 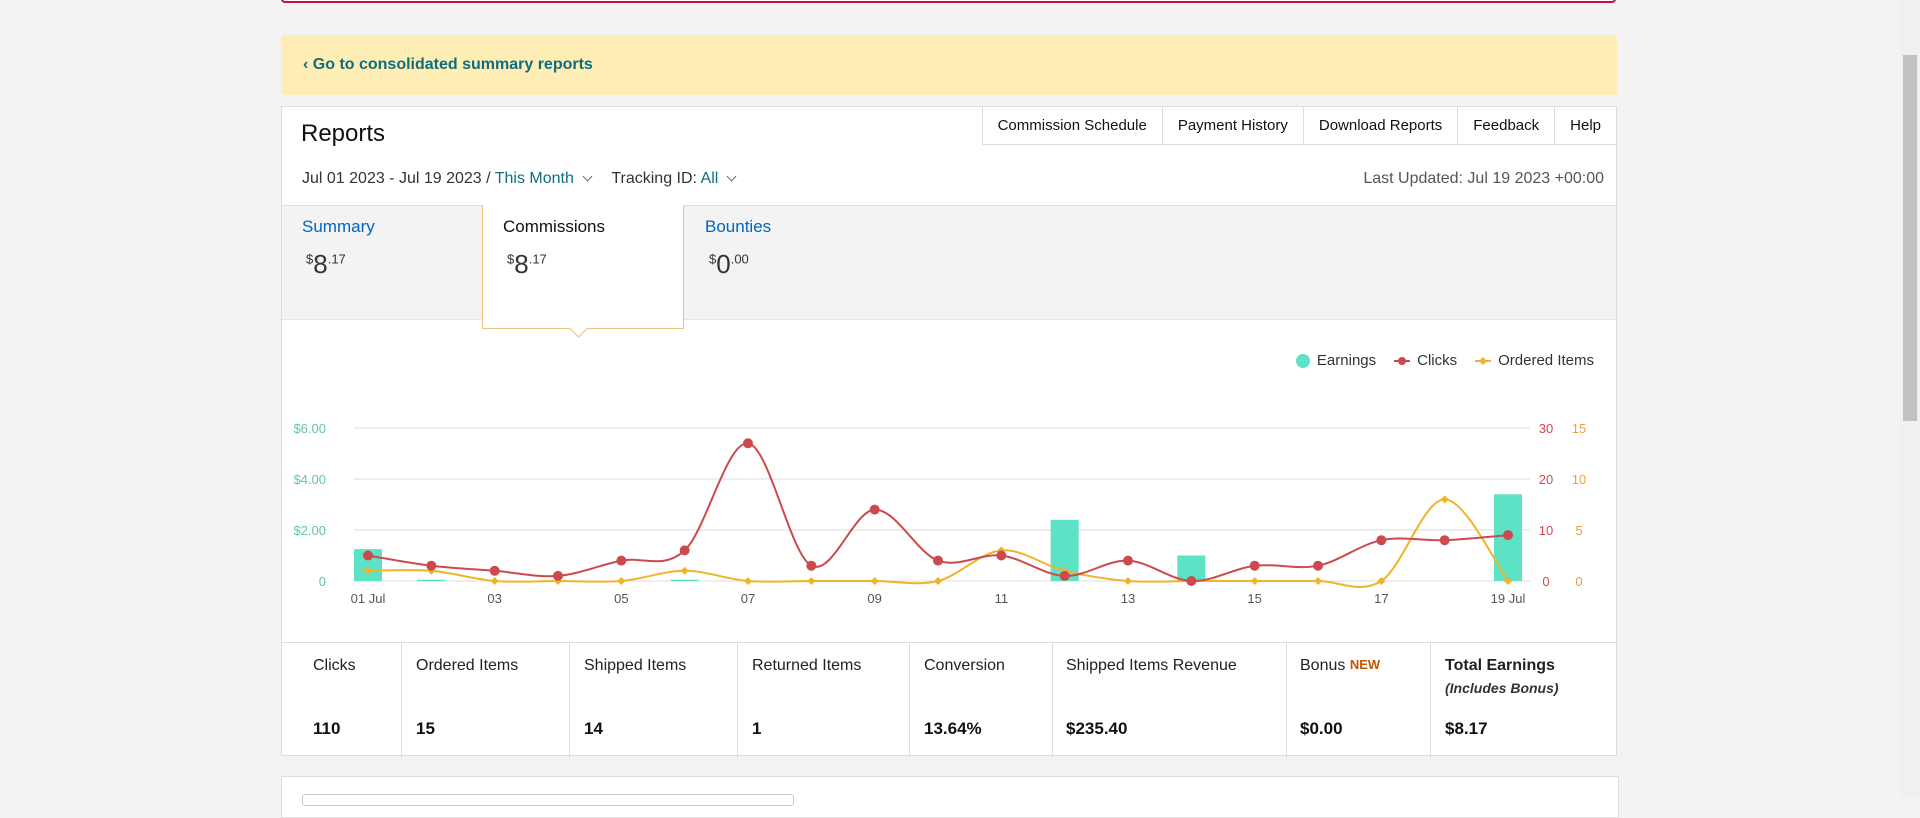 What do you see at coordinates (938, 543) in the screenshot?
I see `ordered-items-line` at bounding box center [938, 543].